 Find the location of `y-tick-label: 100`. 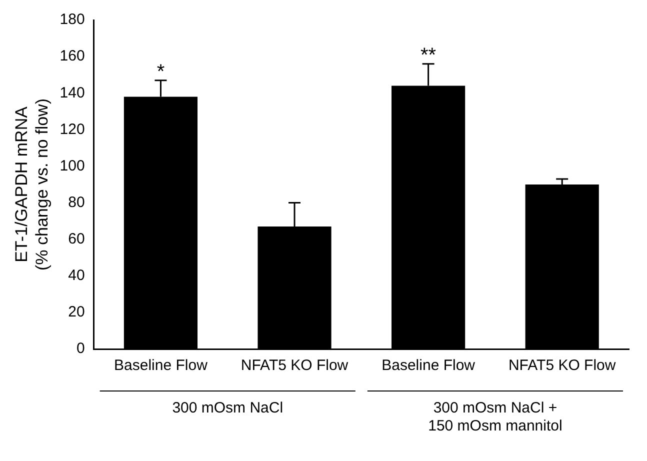

y-tick-label: 100 is located at coordinates (72, 165).